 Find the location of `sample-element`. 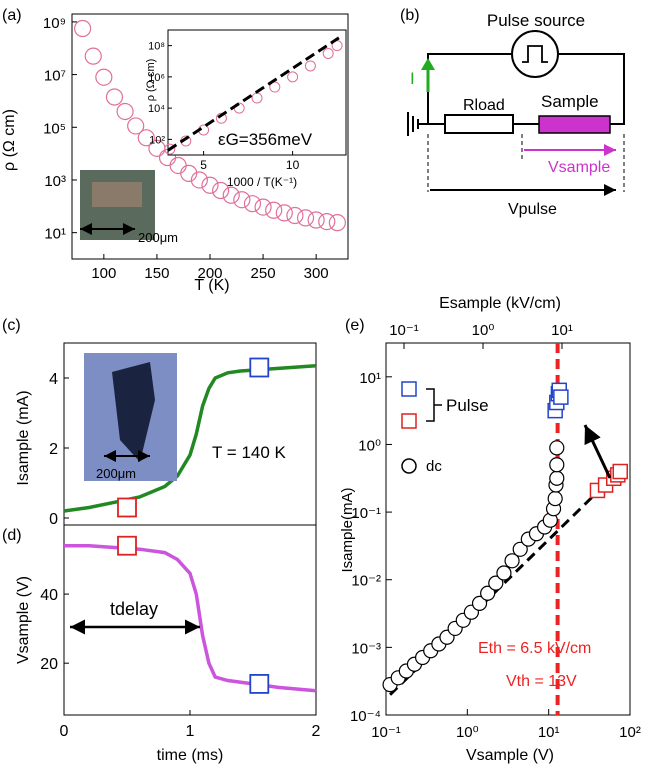

sample-element is located at coordinates (574, 124).